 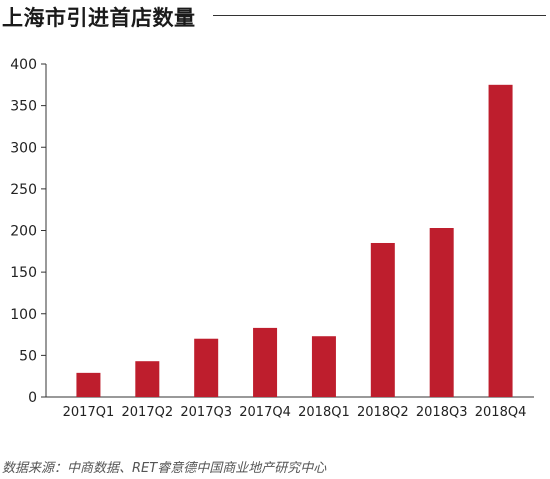 I want to click on y-tick-label: 50, so click(x=28, y=356).